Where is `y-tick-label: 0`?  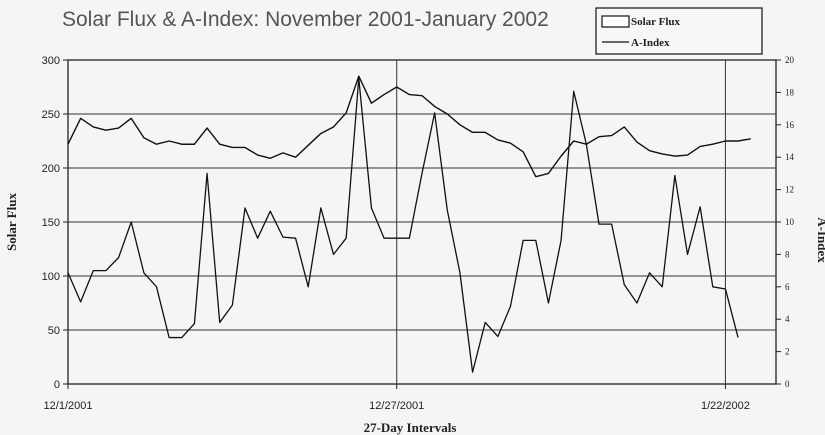
y-tick-label: 0 is located at coordinates (57, 385).